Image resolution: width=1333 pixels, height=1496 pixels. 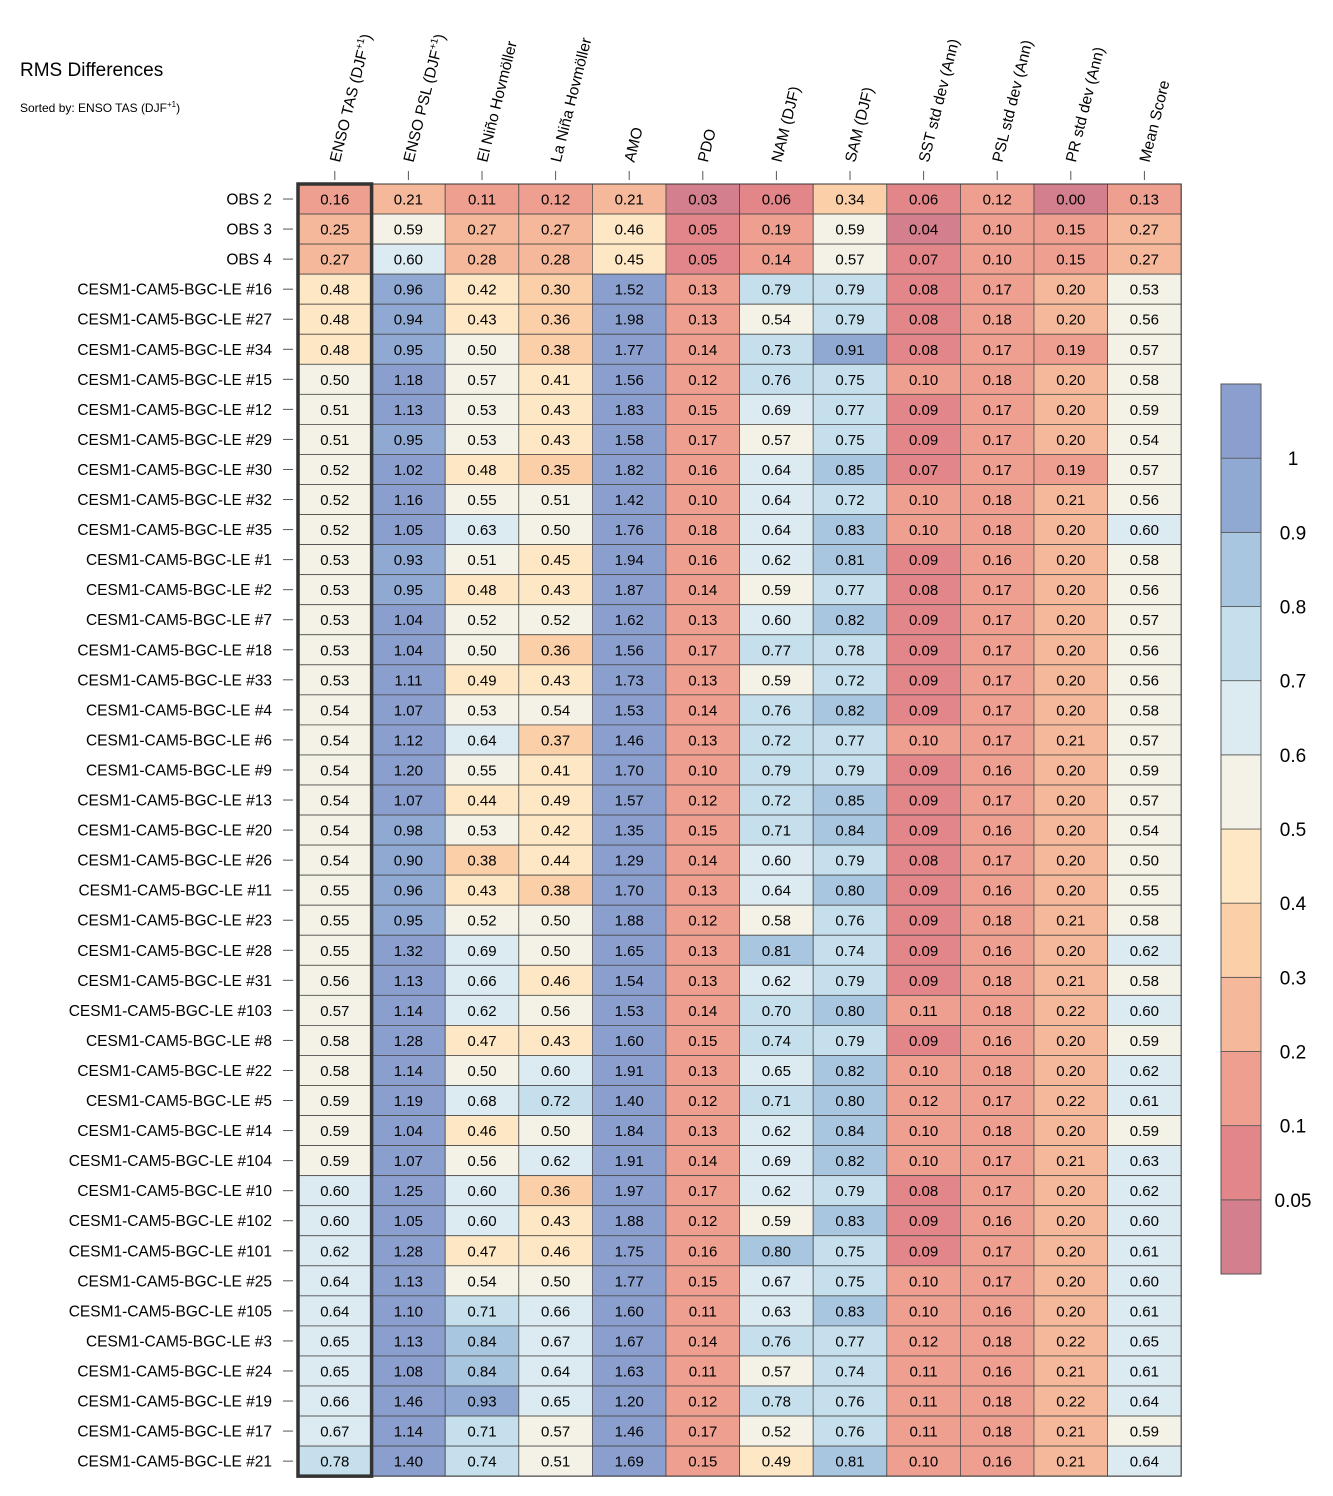 I want to click on cell-value: 0.54, so click(x=776, y=320).